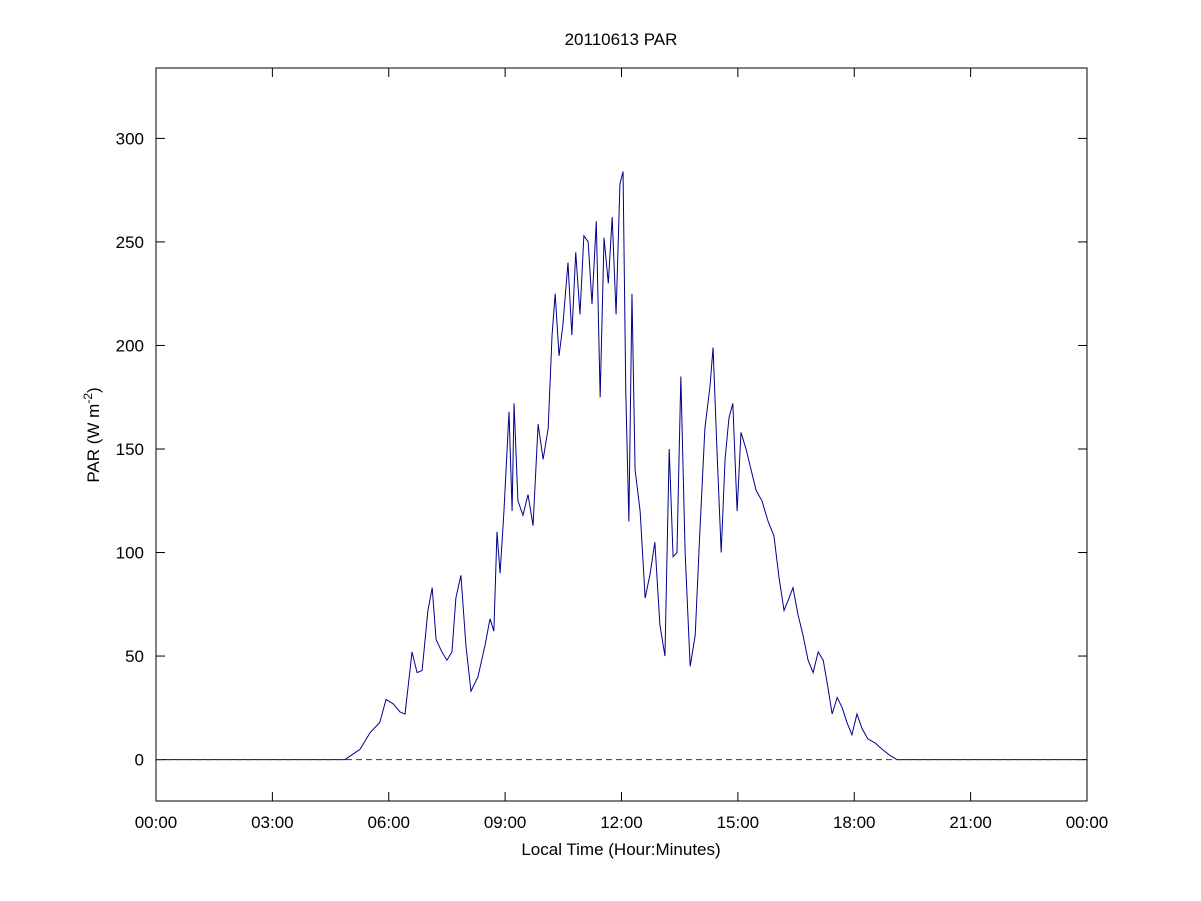 Image resolution: width=1201 pixels, height=901 pixels. Describe the element at coordinates (93, 443) in the screenshot. I see `y-label-main: PAR (W m` at that location.